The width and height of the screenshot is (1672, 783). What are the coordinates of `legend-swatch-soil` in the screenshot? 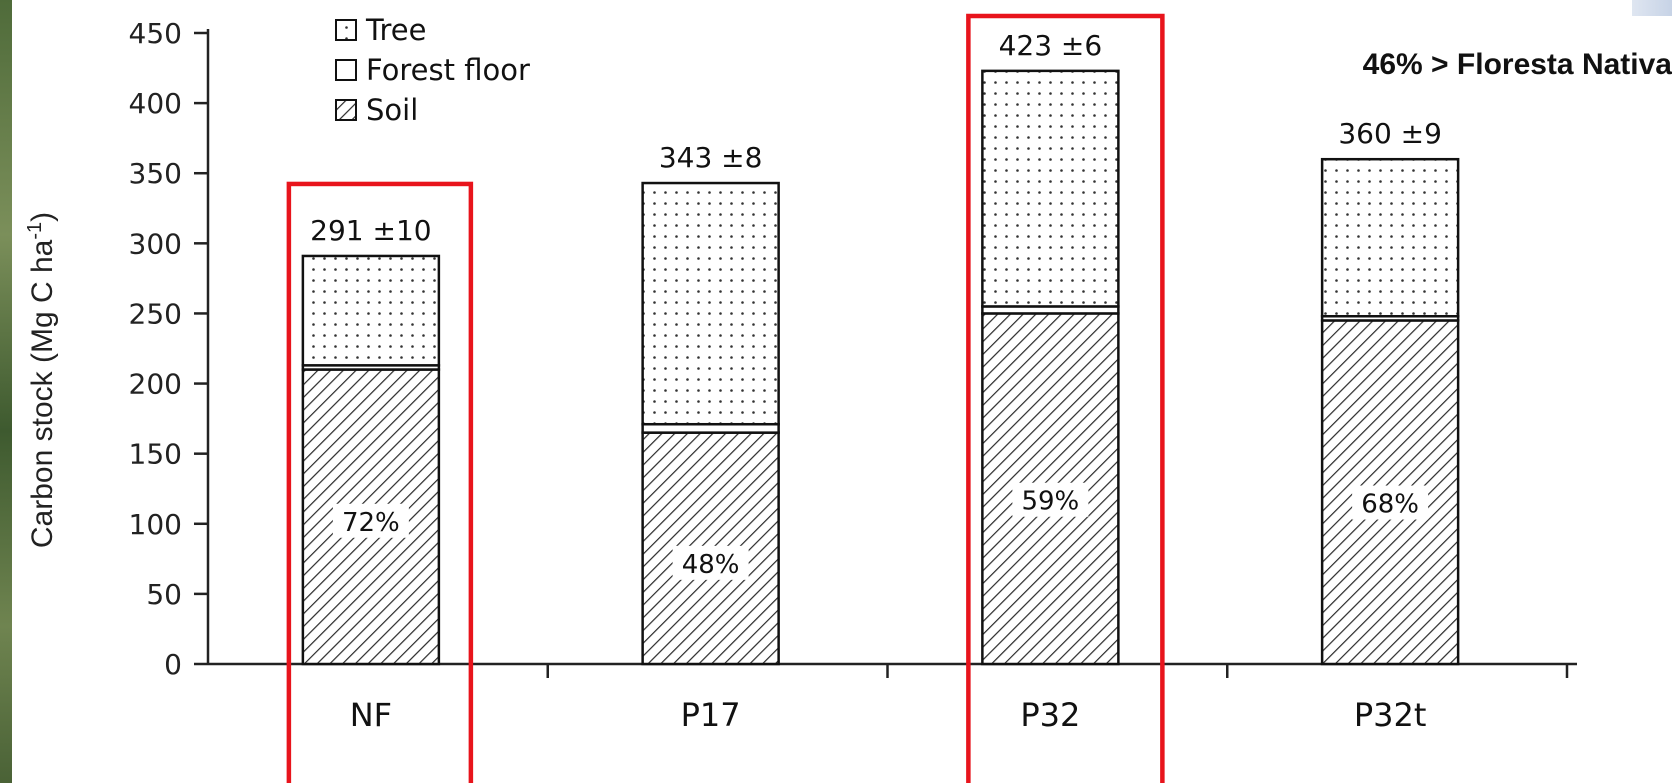 It's located at (346, 110).